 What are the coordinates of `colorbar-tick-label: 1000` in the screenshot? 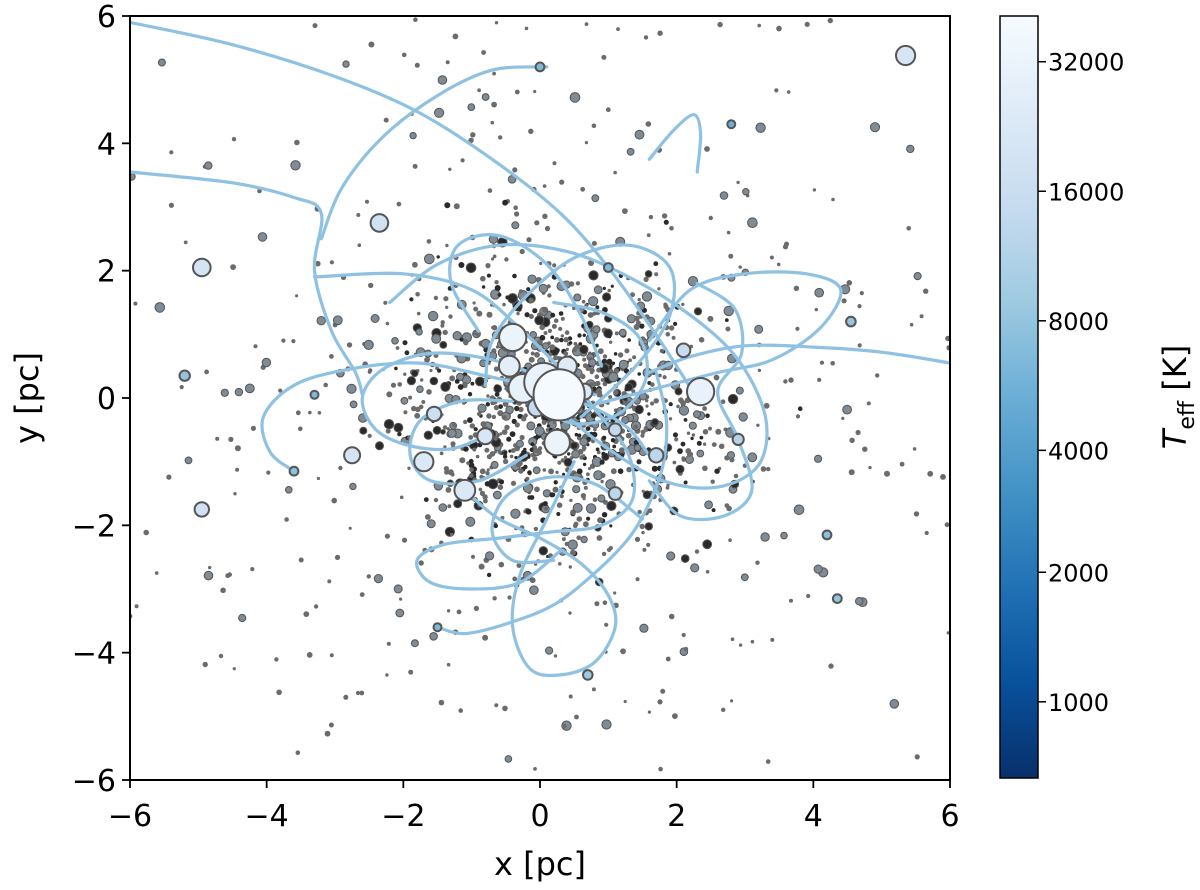 It's located at (1078, 703).